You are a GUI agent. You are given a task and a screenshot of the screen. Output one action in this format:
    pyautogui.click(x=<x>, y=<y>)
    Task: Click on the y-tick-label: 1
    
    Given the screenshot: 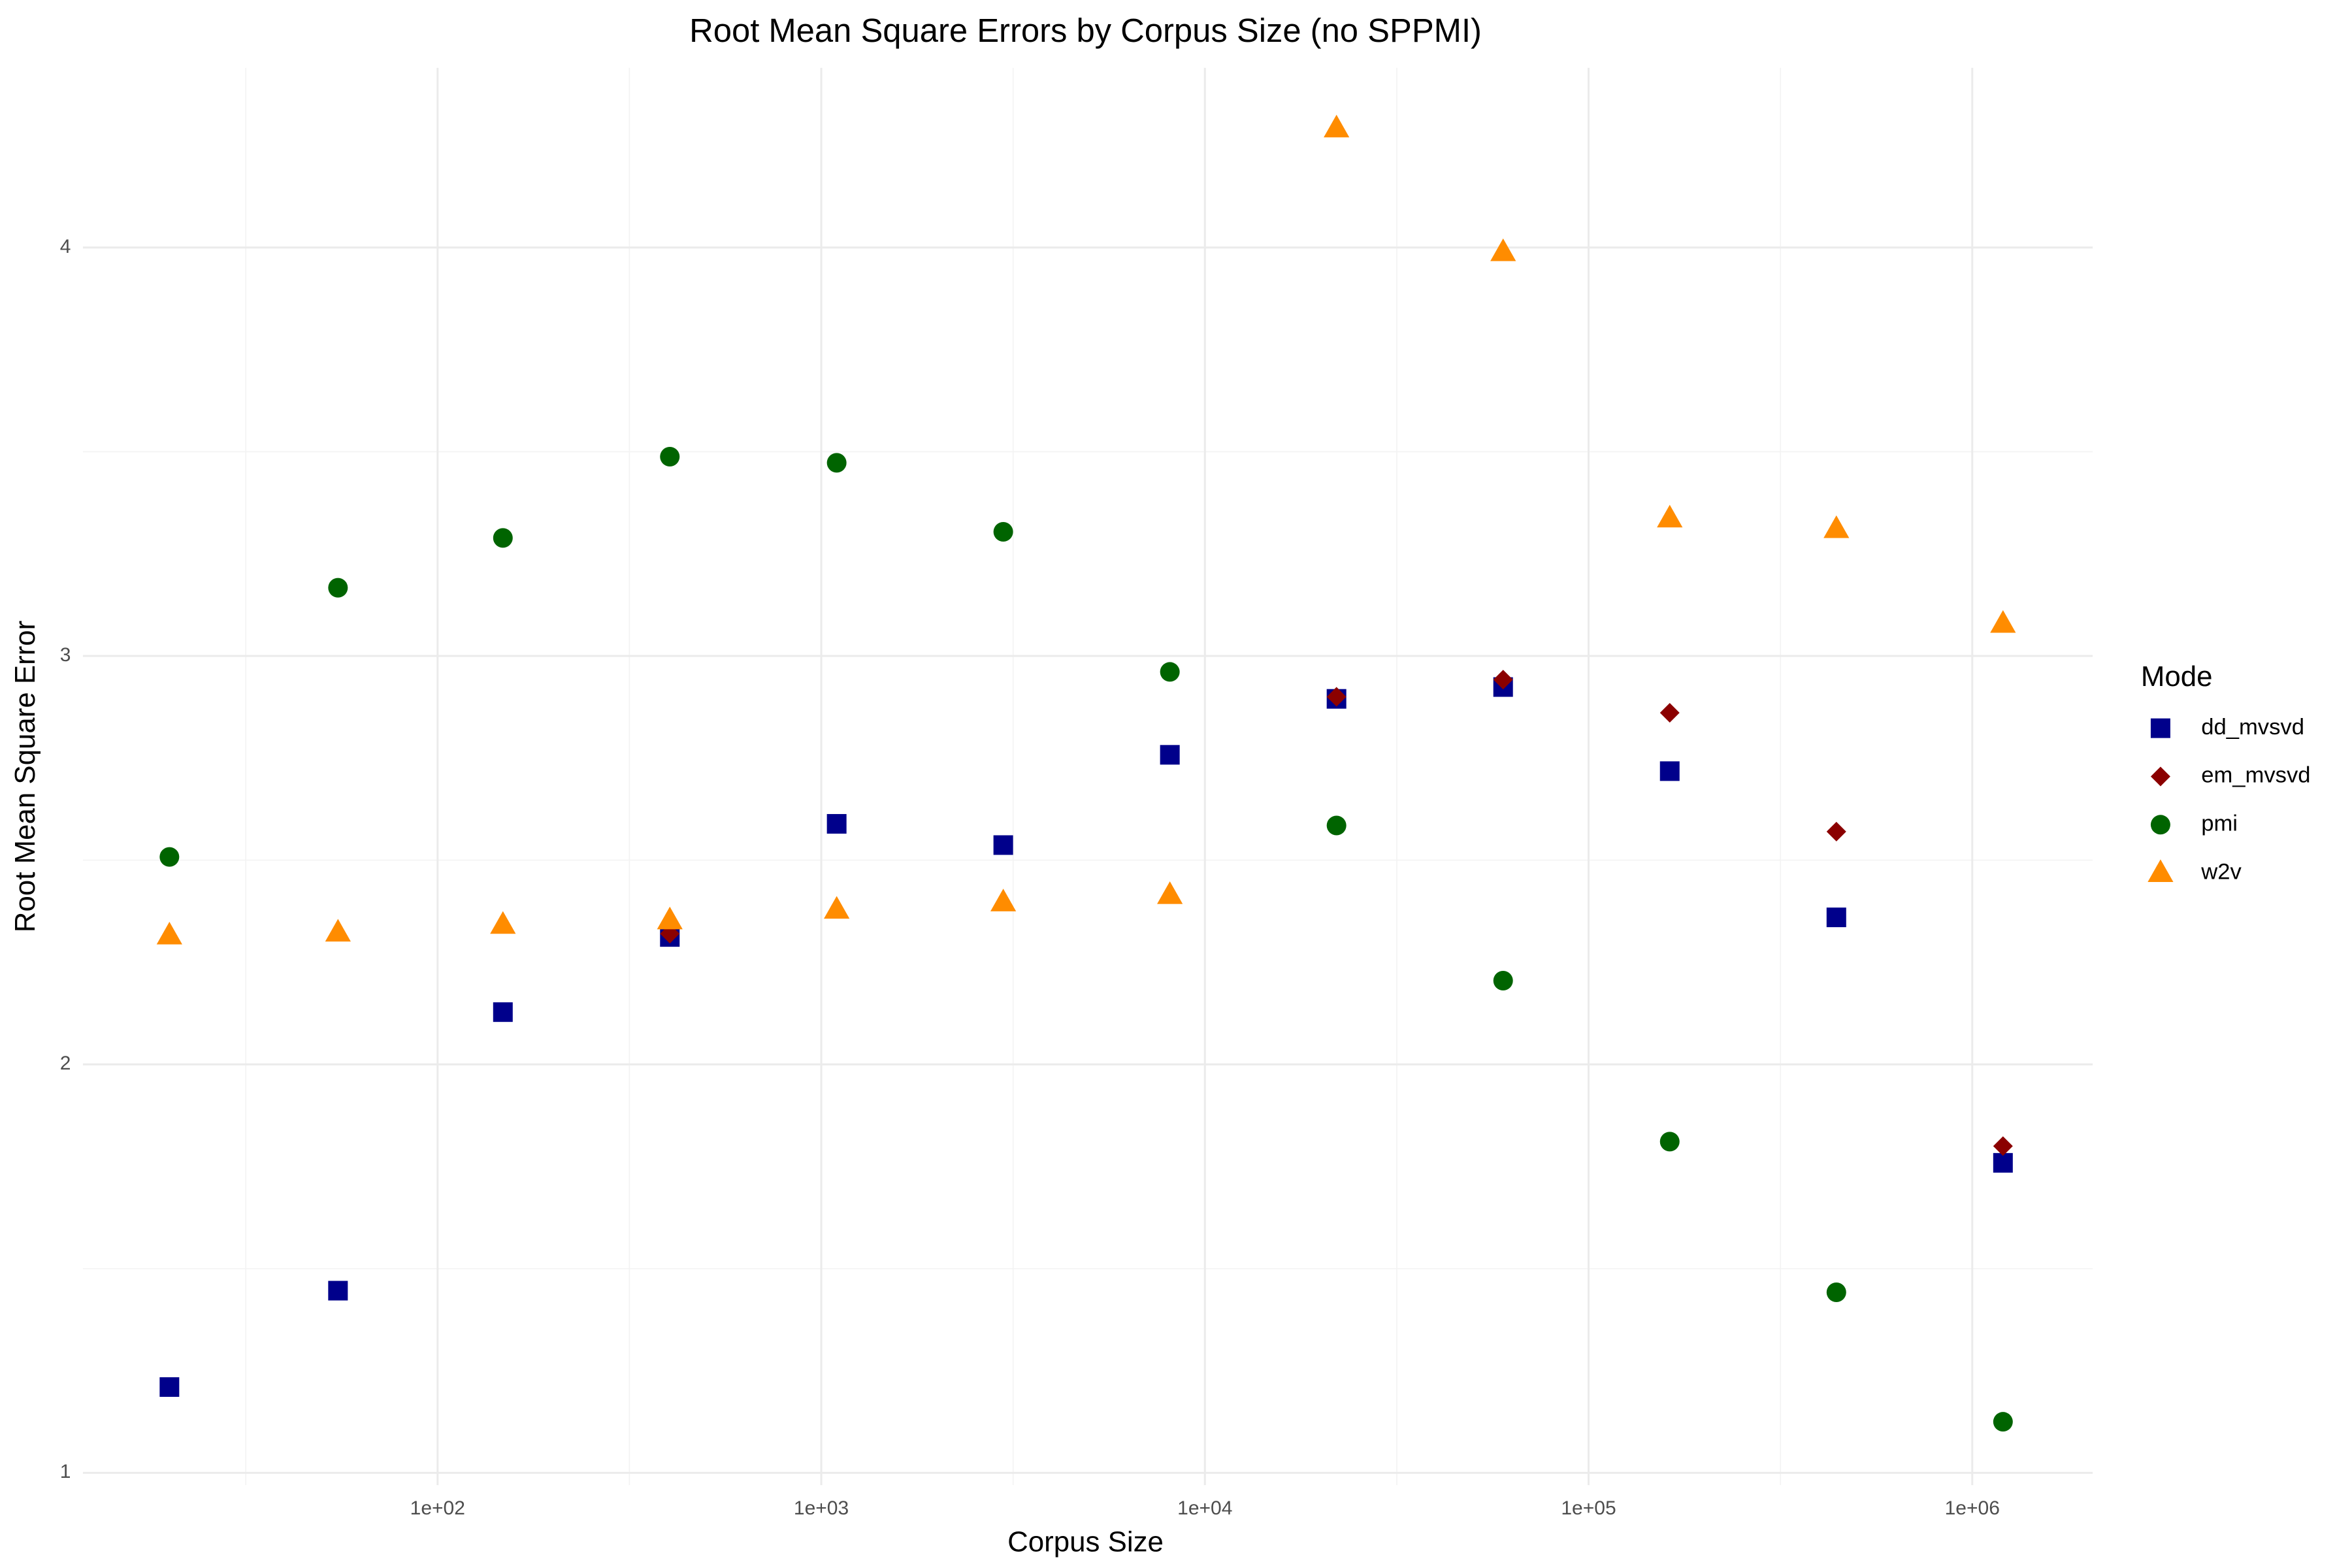 What is the action you would take?
    pyautogui.click(x=65, y=1471)
    